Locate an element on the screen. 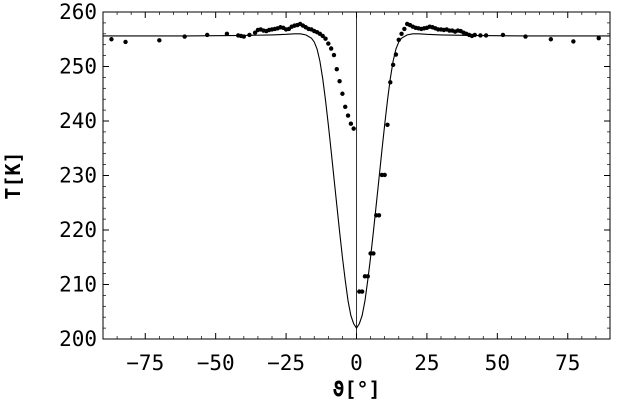  x-tick-label: −25 is located at coordinates (286, 363).